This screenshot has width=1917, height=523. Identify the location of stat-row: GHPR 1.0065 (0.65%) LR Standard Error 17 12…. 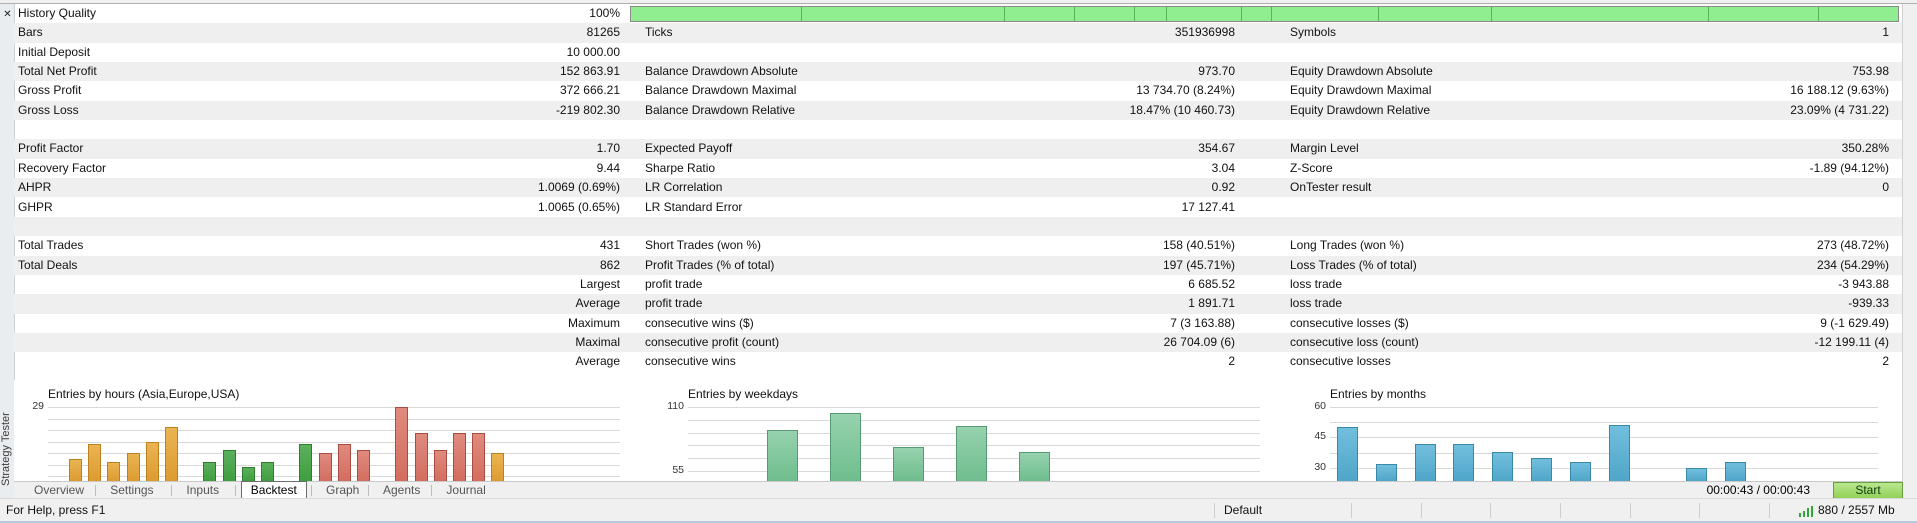
(958, 207).